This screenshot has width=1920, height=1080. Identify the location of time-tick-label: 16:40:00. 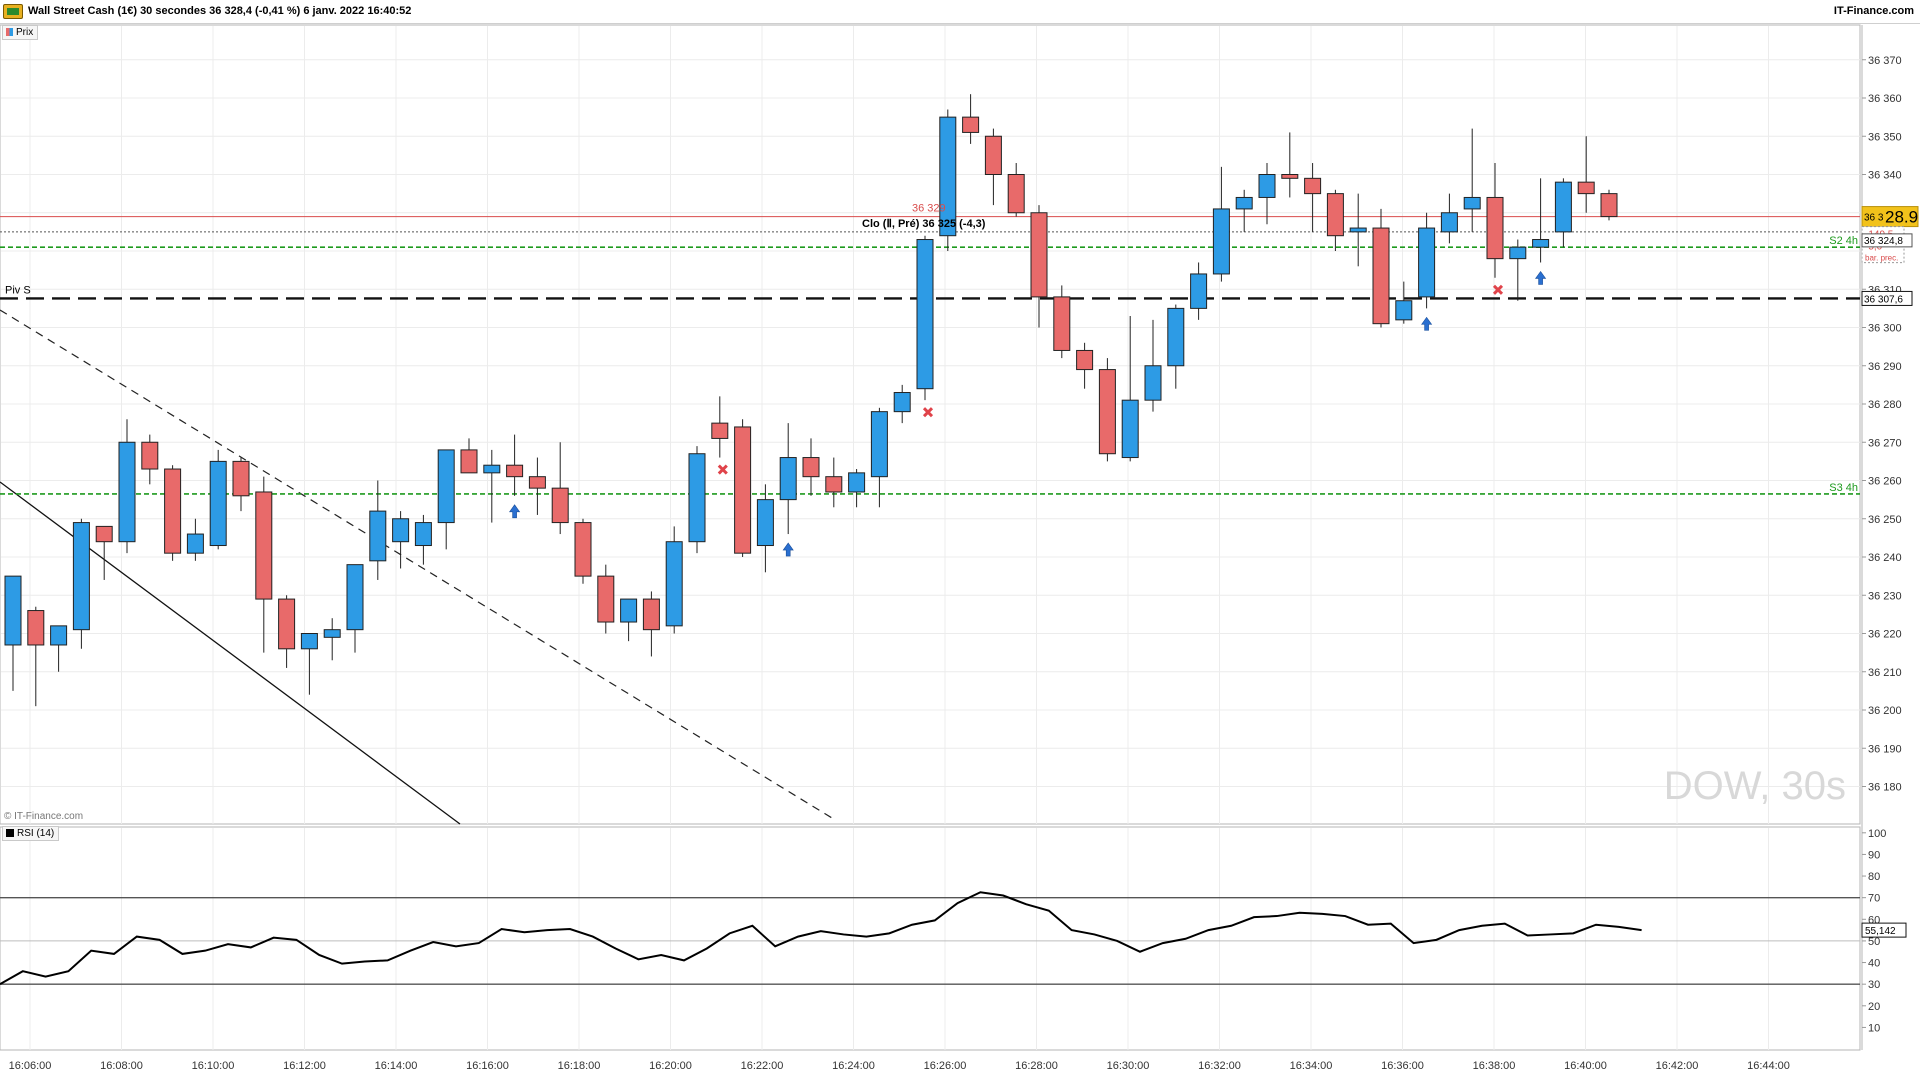
(1585, 1066).